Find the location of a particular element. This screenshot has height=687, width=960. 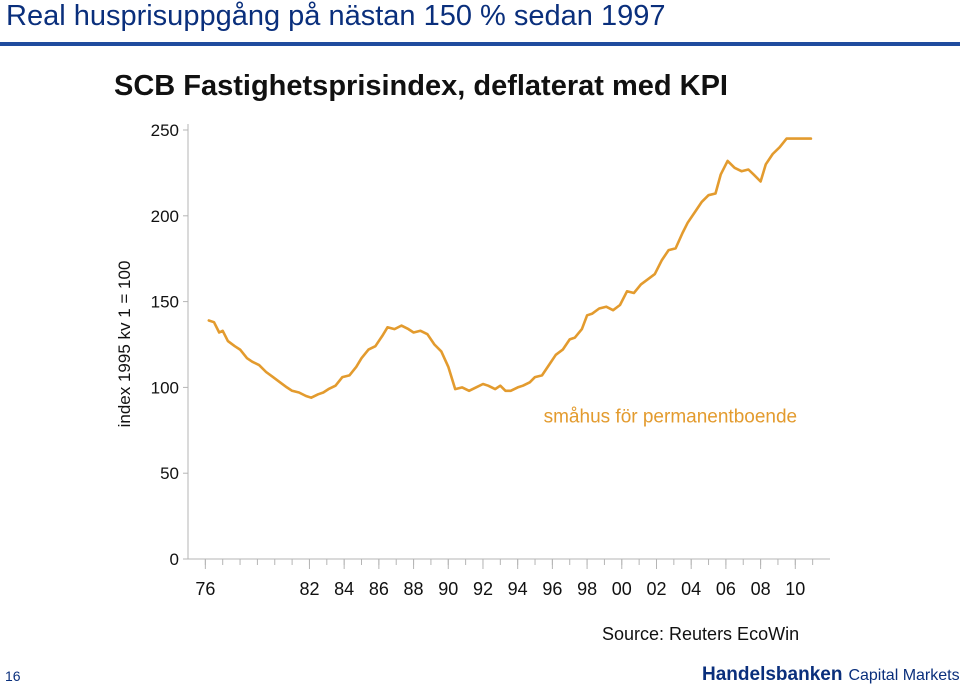

x-tick-label: 98 is located at coordinates (587, 589).